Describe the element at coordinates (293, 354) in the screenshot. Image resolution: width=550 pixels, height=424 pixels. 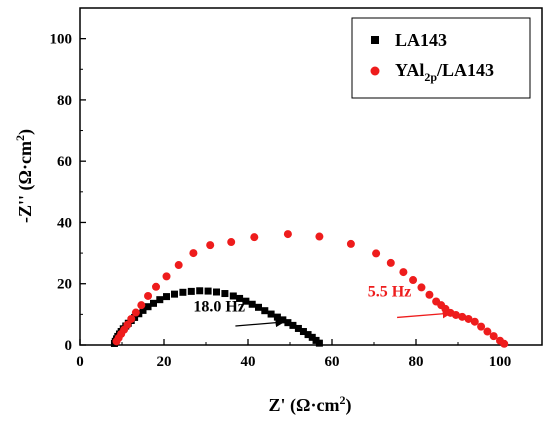
I see `x-axis-ticks: 0 20 40 60 80 100` at that location.